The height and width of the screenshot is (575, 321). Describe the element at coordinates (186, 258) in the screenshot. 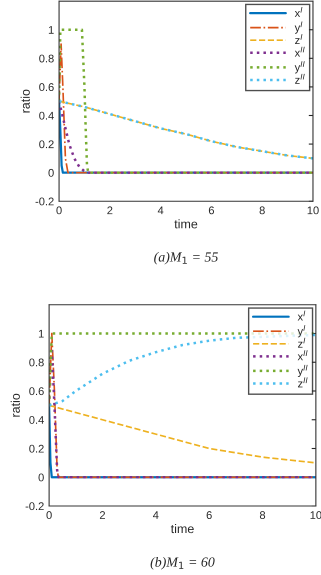

I see `text: (a)M$_{1}$ = 55` at that location.